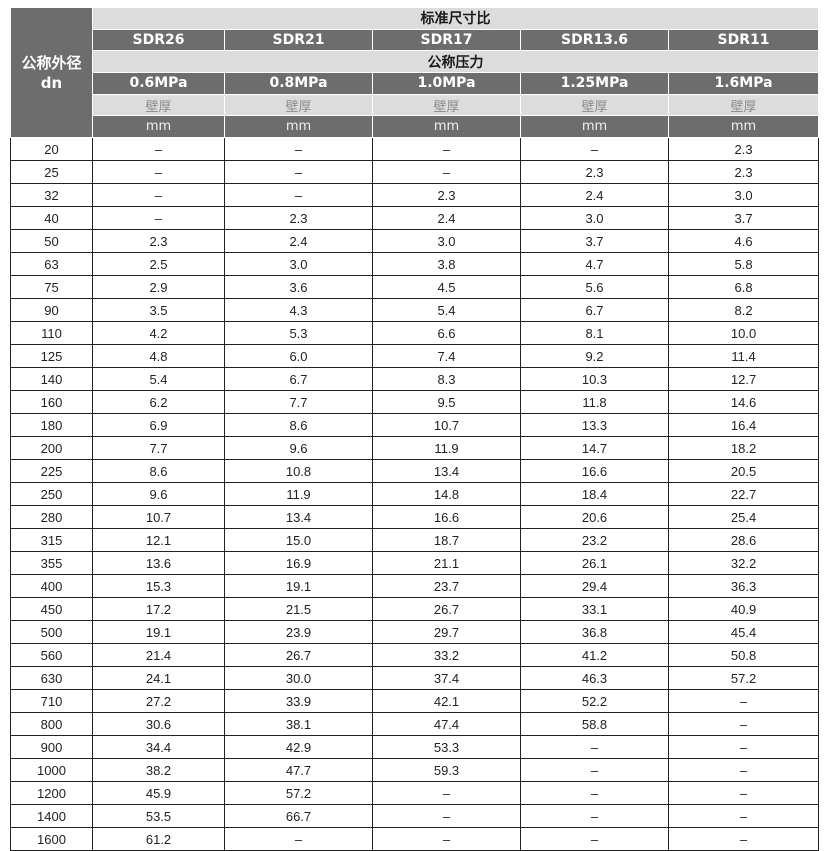 The height and width of the screenshot is (851, 826). I want to click on thickness-cell: 21.5, so click(298, 609).